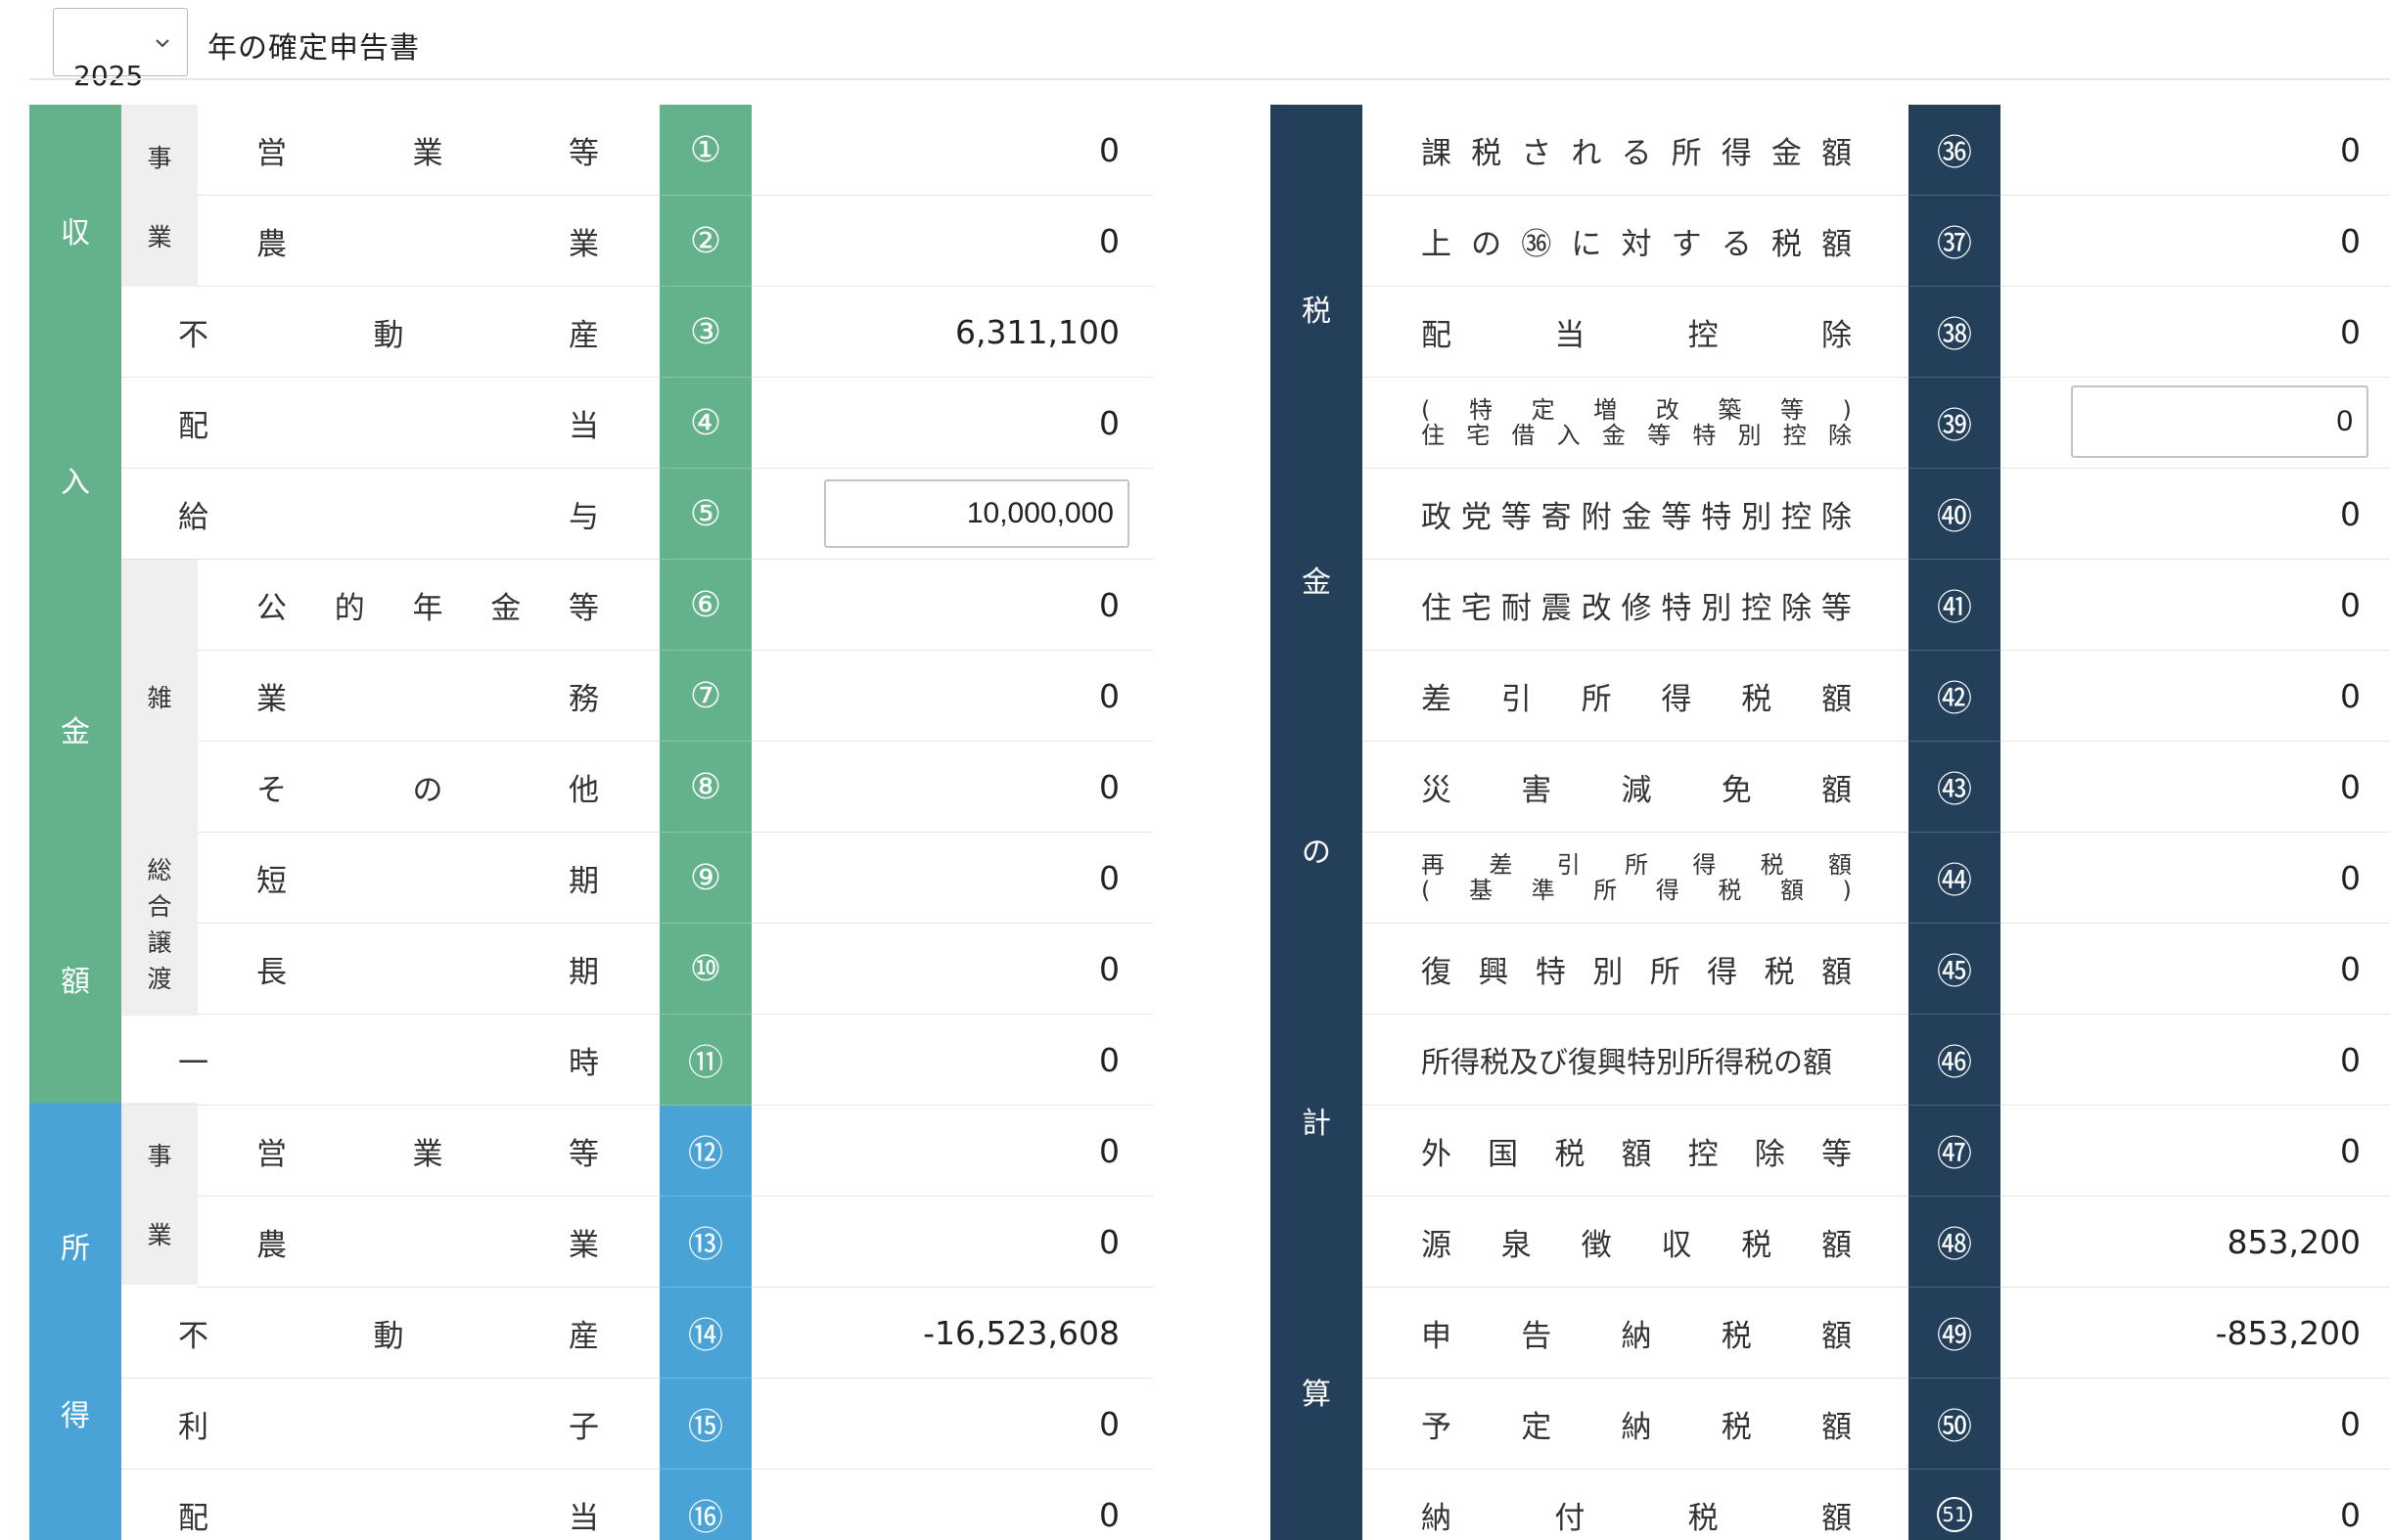 The image size is (2390, 1540). What do you see at coordinates (706, 879) in the screenshot?
I see `row-number-badge: ⑨` at bounding box center [706, 879].